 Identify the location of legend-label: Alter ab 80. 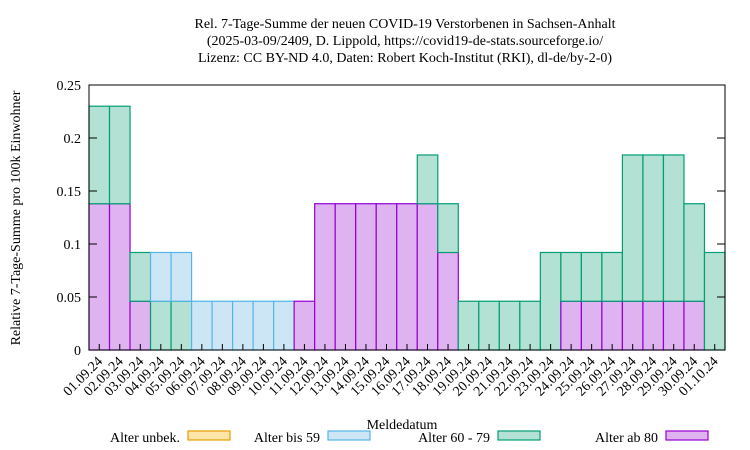
(626, 438).